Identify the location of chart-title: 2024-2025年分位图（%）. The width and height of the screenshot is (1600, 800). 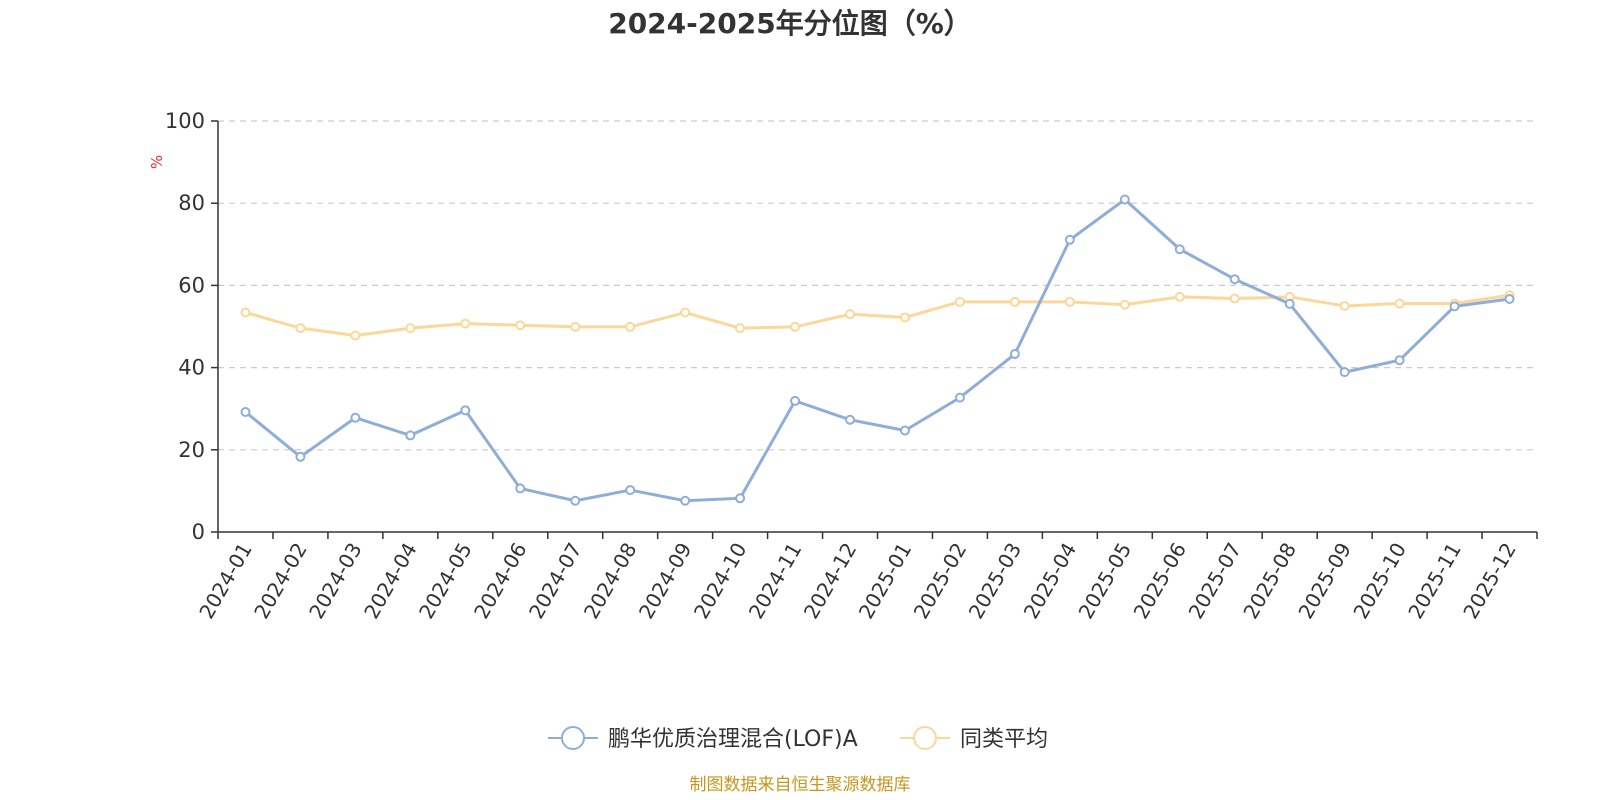
(790, 23).